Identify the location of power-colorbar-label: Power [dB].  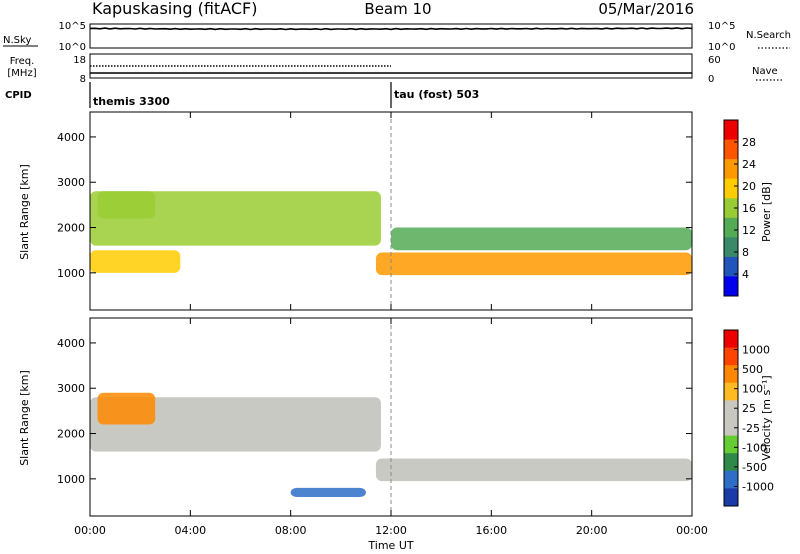
(766, 212).